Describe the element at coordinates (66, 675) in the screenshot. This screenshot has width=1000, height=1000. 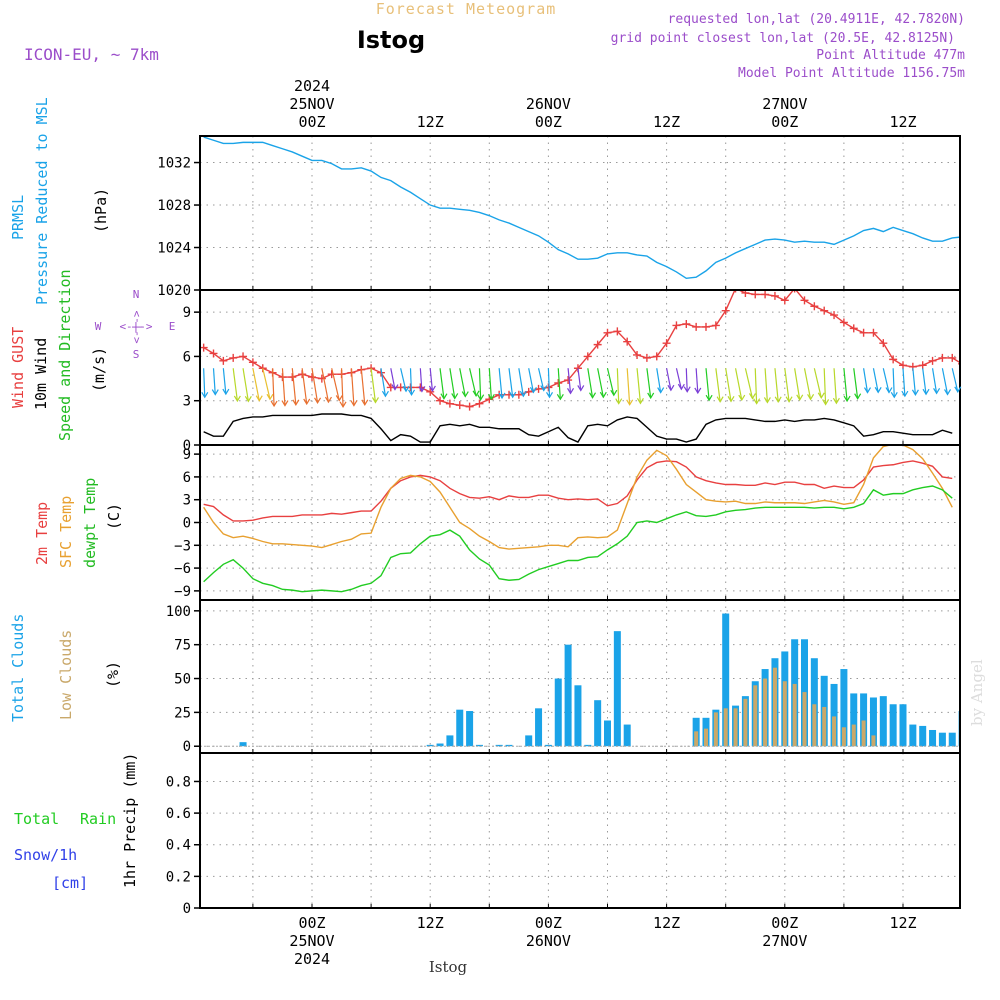
I see `low-clouds-label: Low Clouds` at that location.